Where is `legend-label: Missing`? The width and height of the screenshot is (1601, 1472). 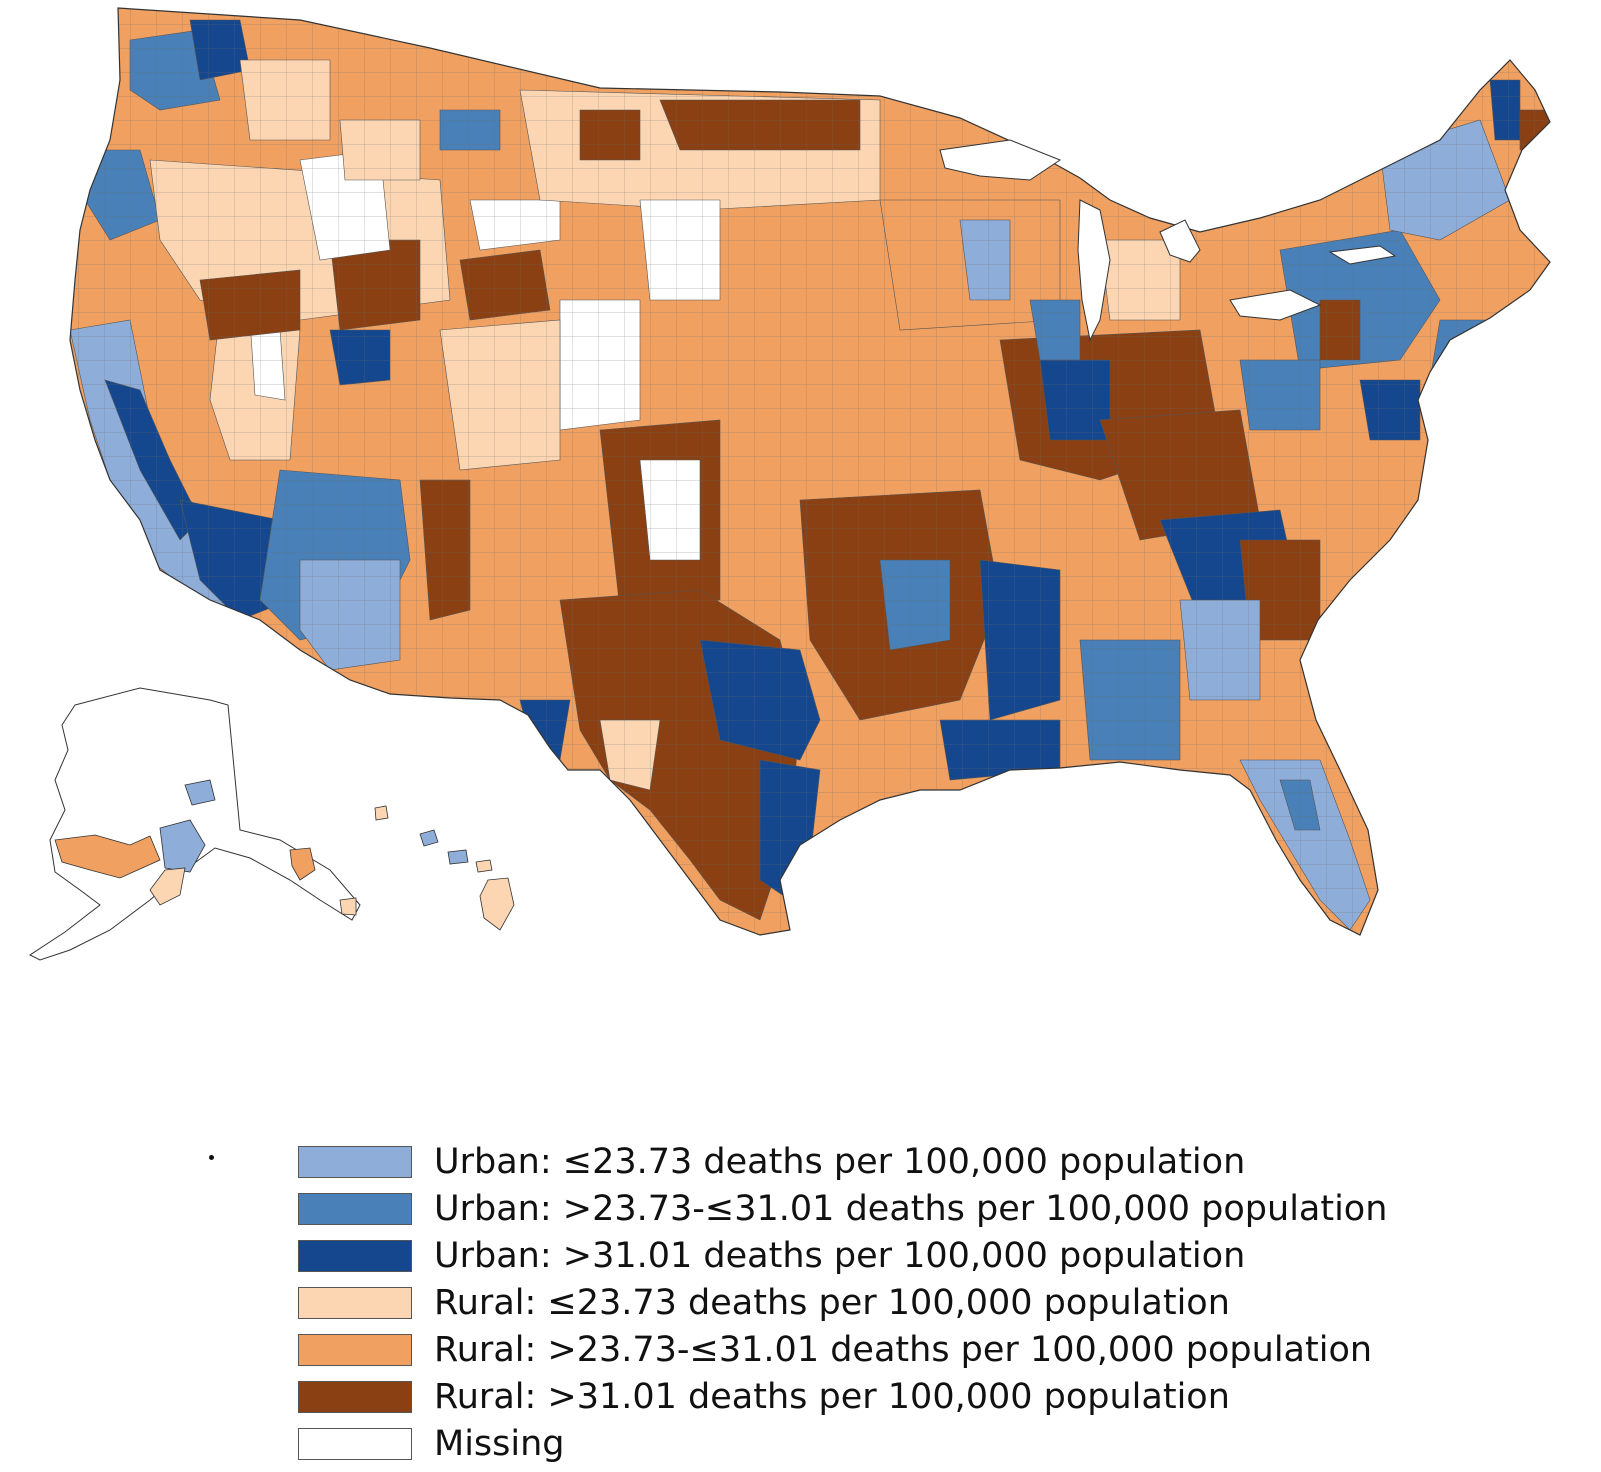
legend-label: Missing is located at coordinates (499, 1444).